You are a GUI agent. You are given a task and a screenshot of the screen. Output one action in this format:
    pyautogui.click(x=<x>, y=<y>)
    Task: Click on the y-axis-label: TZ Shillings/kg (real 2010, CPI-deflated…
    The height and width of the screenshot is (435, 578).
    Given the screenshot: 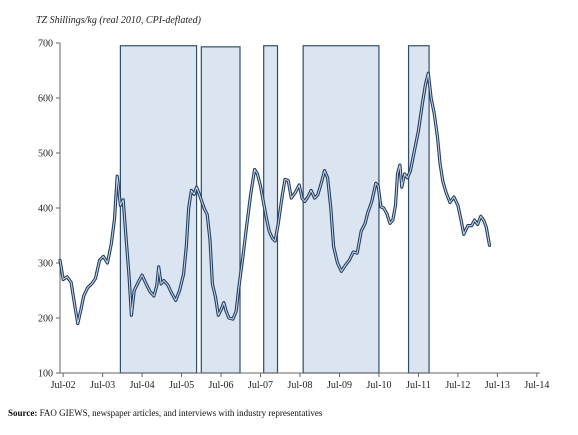 What is the action you would take?
    pyautogui.click(x=118, y=20)
    